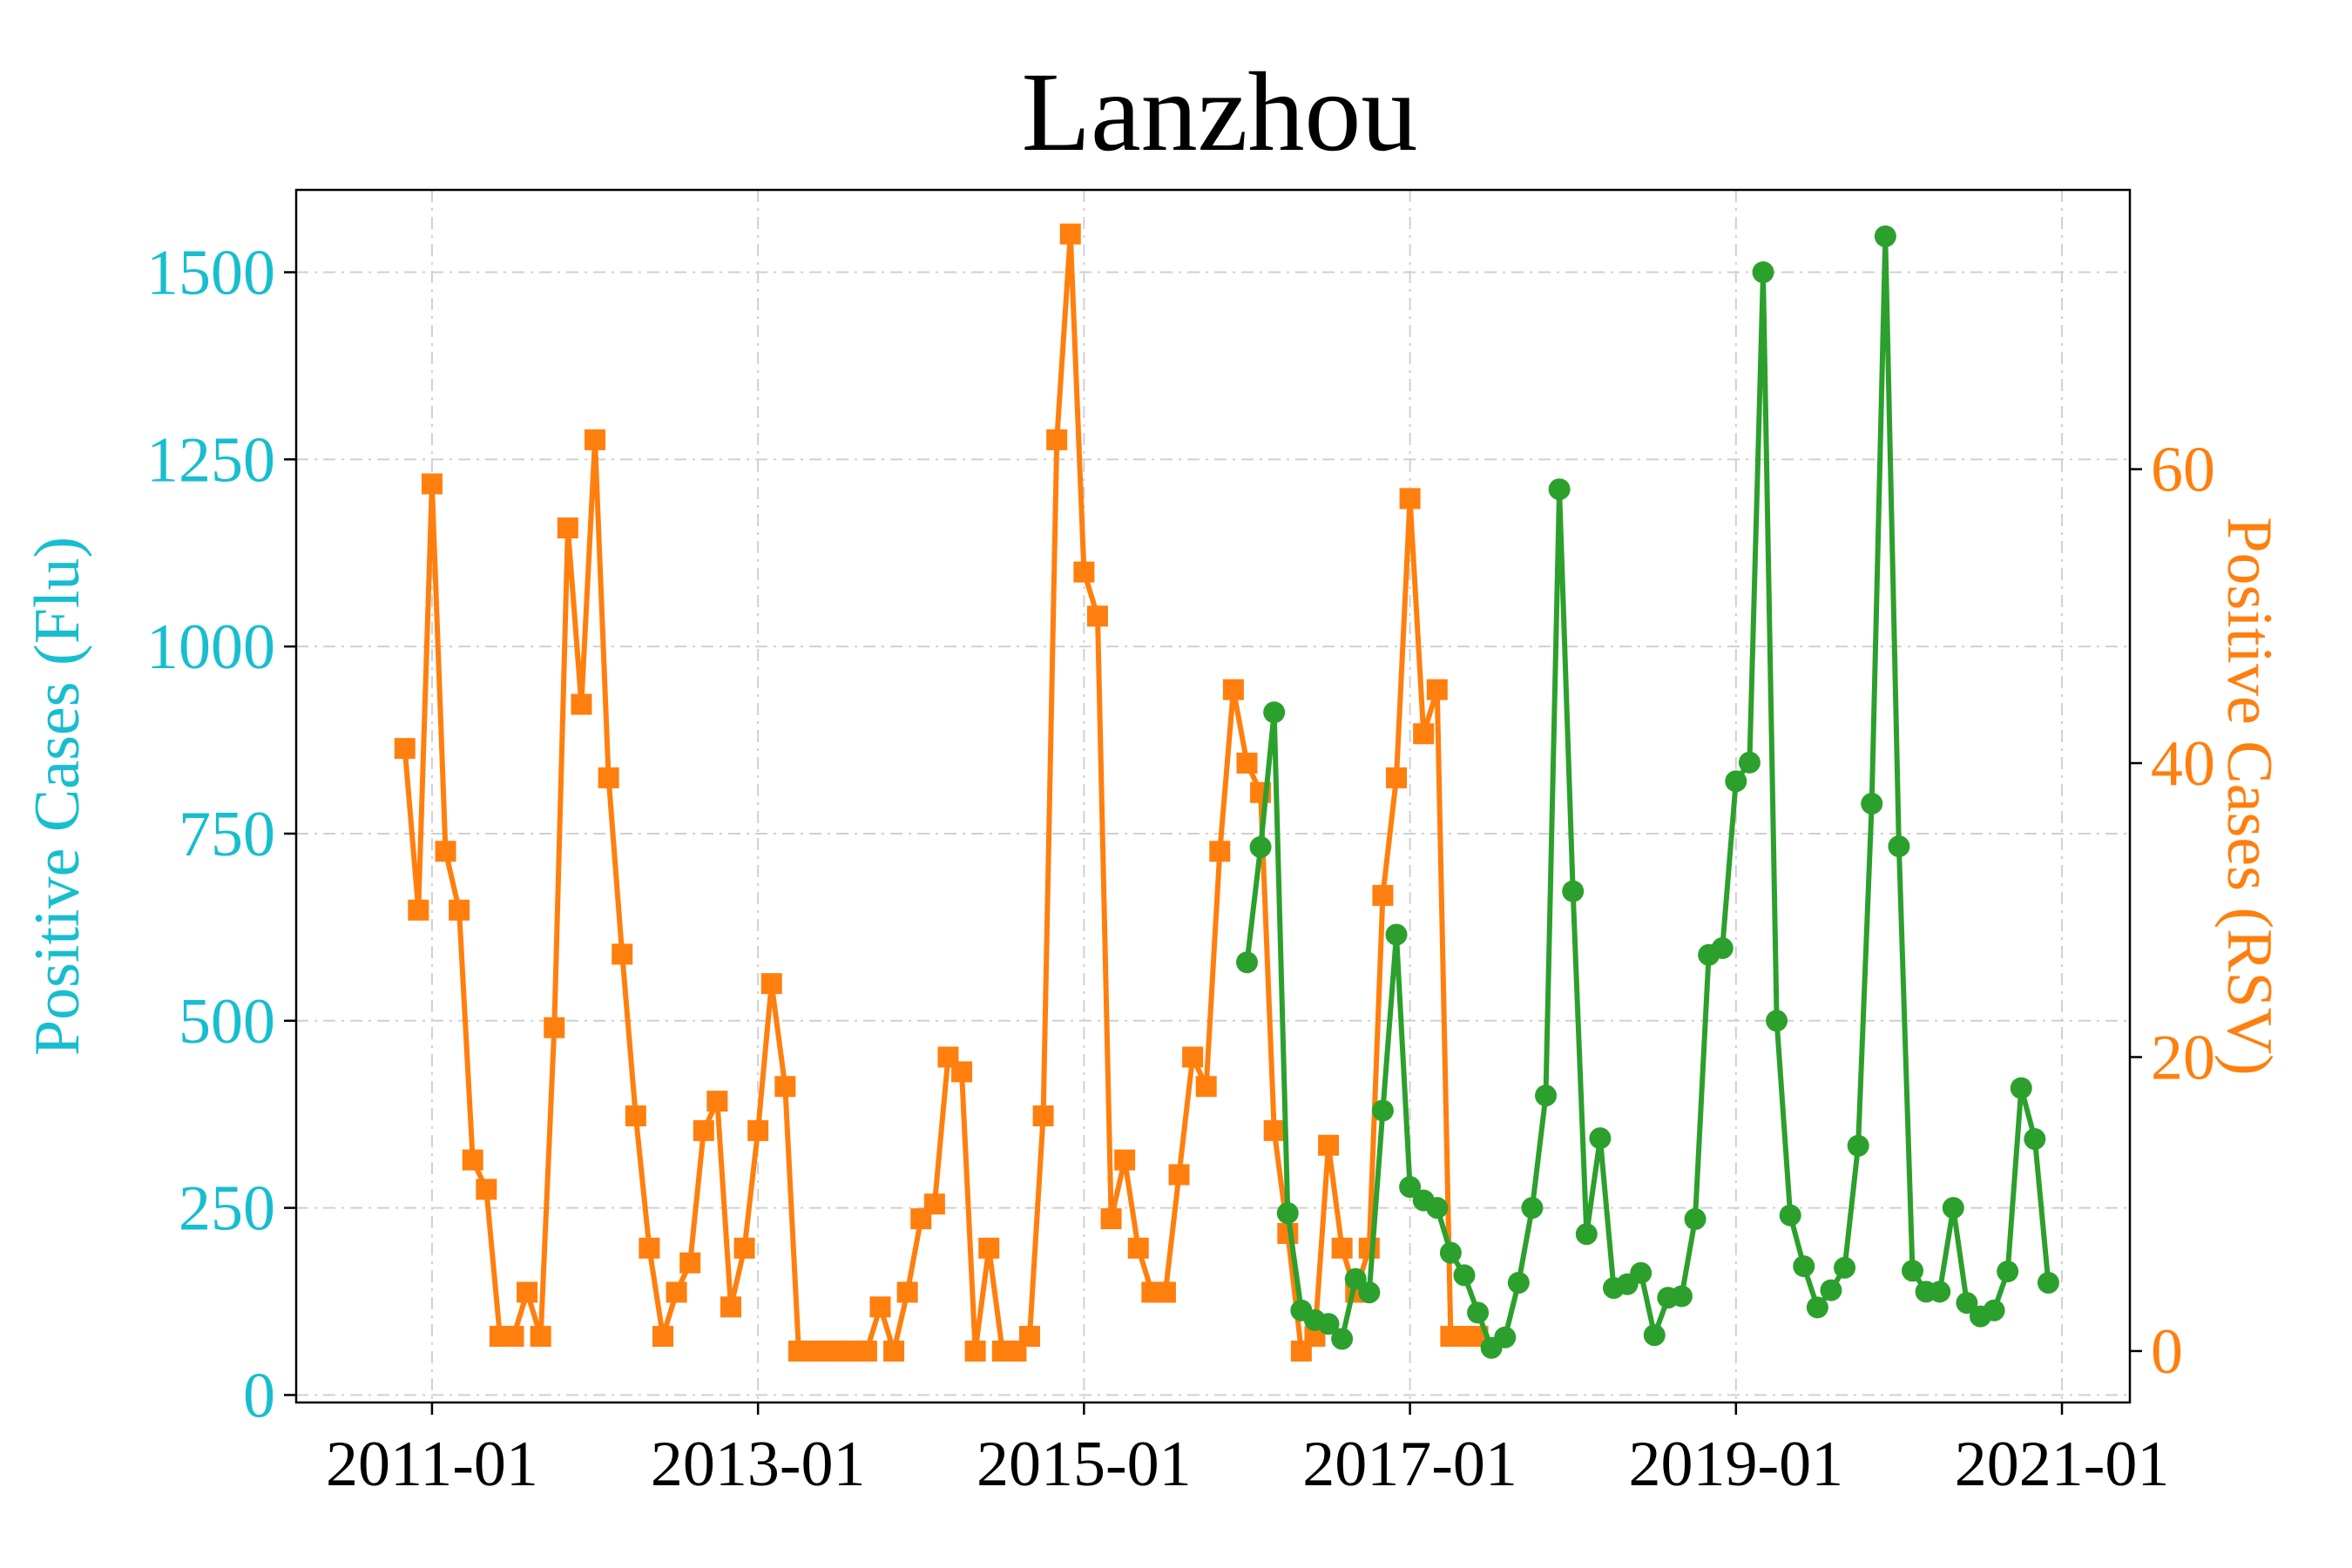 The height and width of the screenshot is (1568, 2352). What do you see at coordinates (1409, 1464) in the screenshot?
I see `x-tick-label: 2017-01` at bounding box center [1409, 1464].